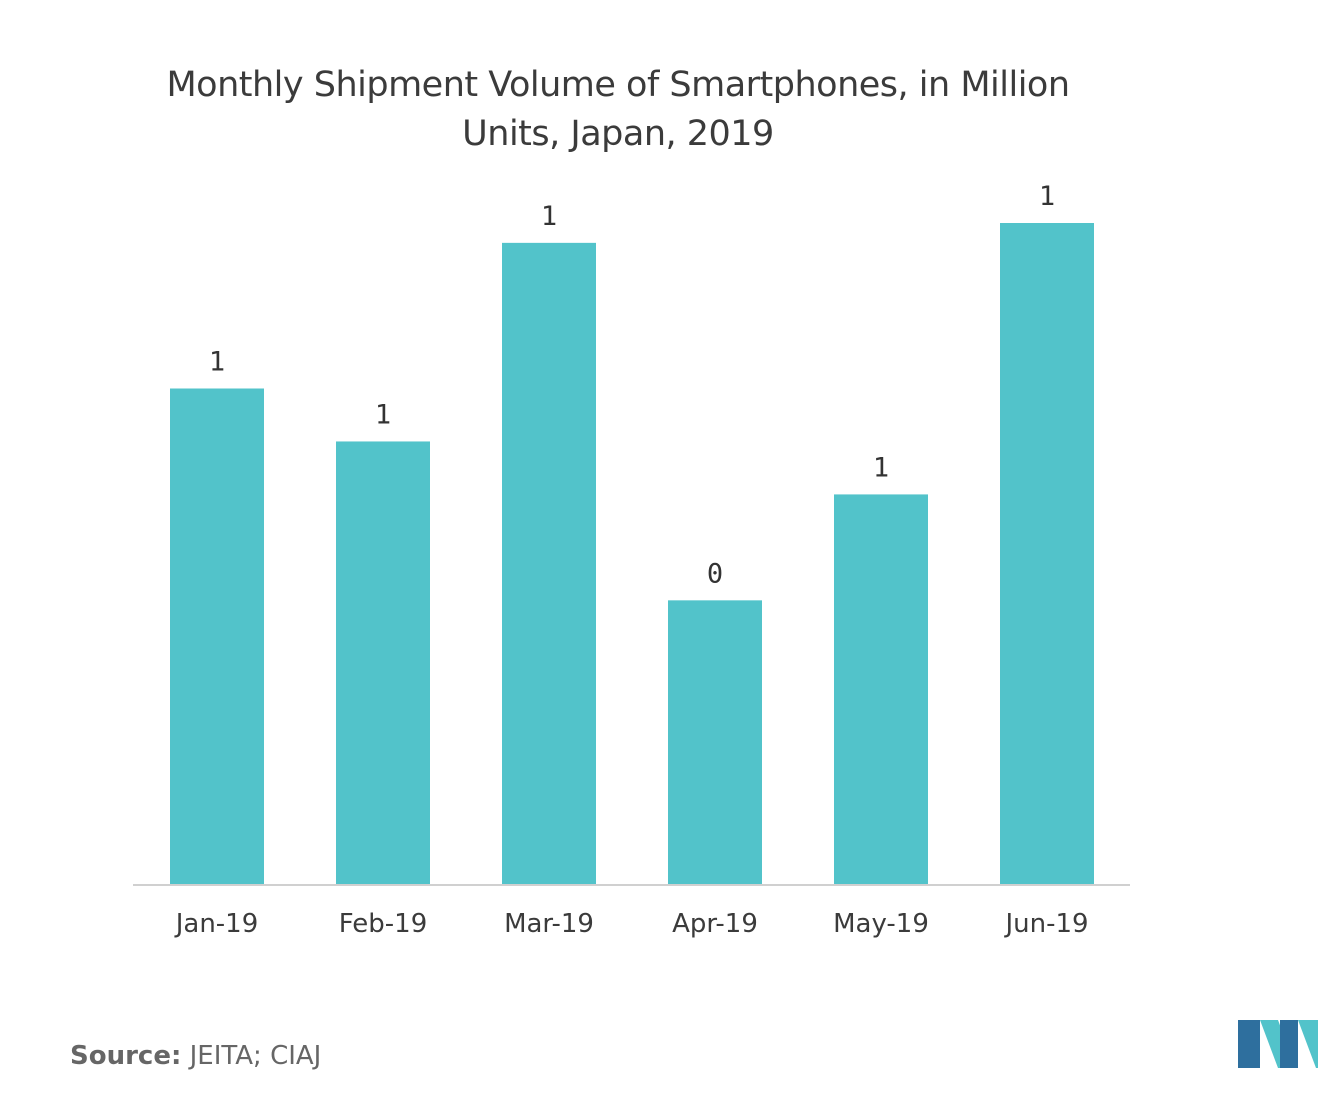 The height and width of the screenshot is (1105, 1320). I want to click on source-note: Source: JEITA; CIAJ, so click(195, 1056).